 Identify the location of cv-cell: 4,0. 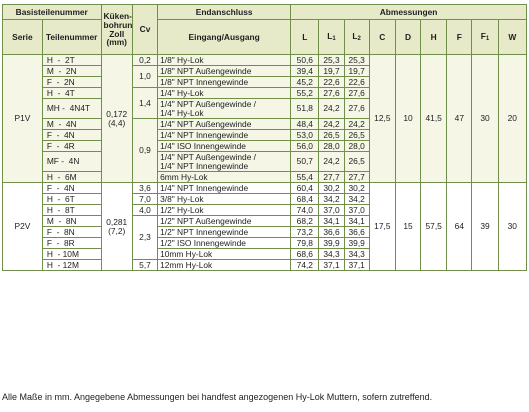
(145, 210).